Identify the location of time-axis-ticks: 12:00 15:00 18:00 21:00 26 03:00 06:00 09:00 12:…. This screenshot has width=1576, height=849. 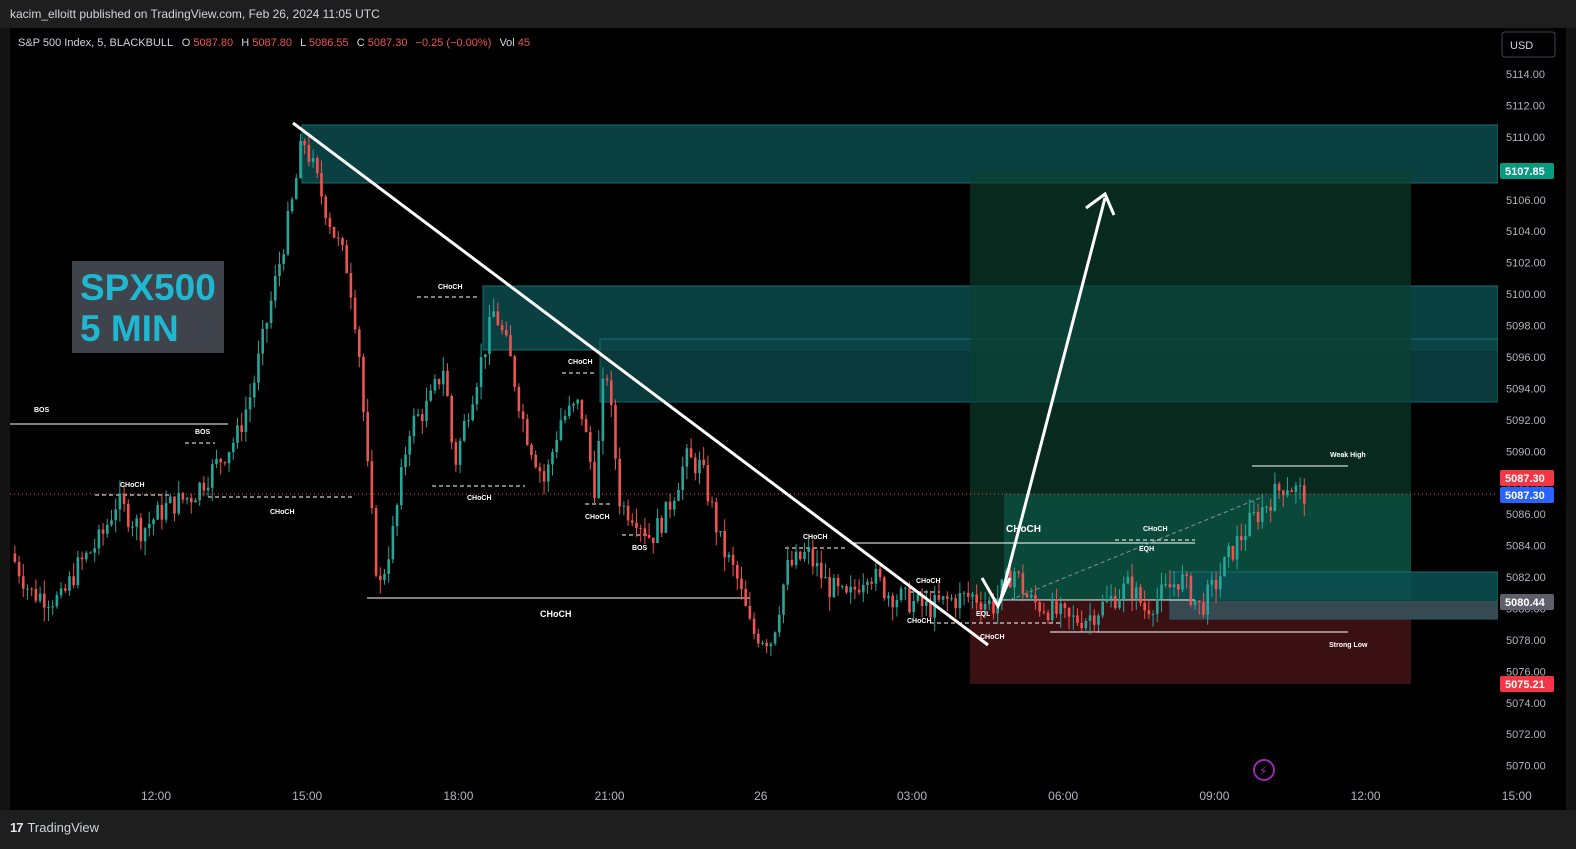
(836, 796).